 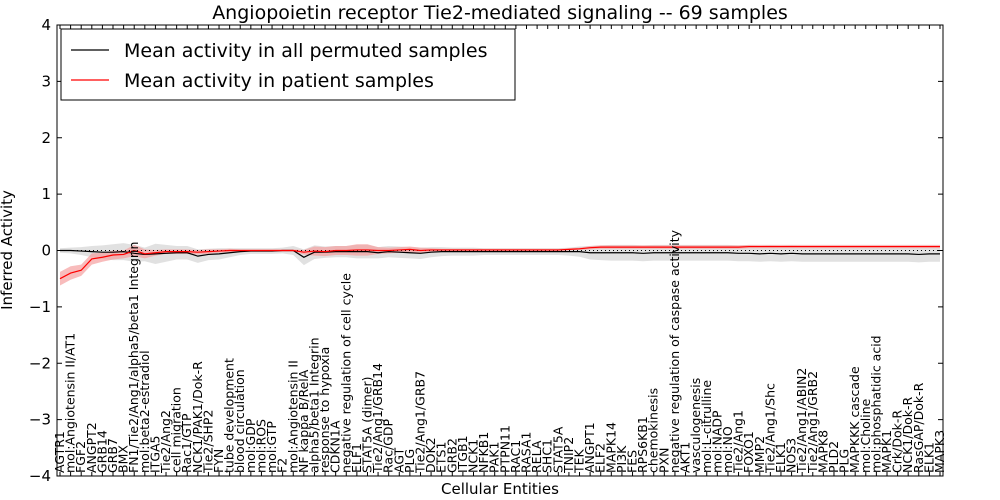 I want to click on x-tick-label: chemokinesis, so click(x=653, y=430).